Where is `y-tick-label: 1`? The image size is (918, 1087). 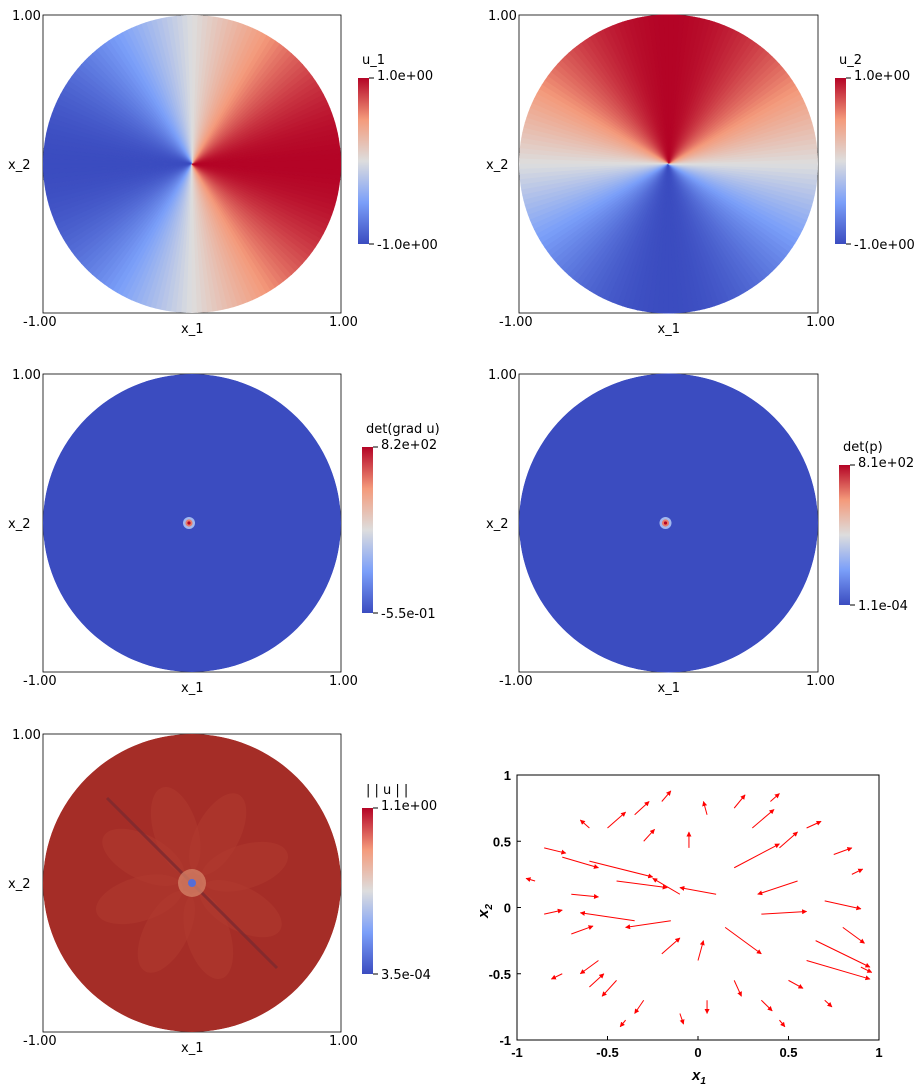 y-tick-label: 1 is located at coordinates (507, 775).